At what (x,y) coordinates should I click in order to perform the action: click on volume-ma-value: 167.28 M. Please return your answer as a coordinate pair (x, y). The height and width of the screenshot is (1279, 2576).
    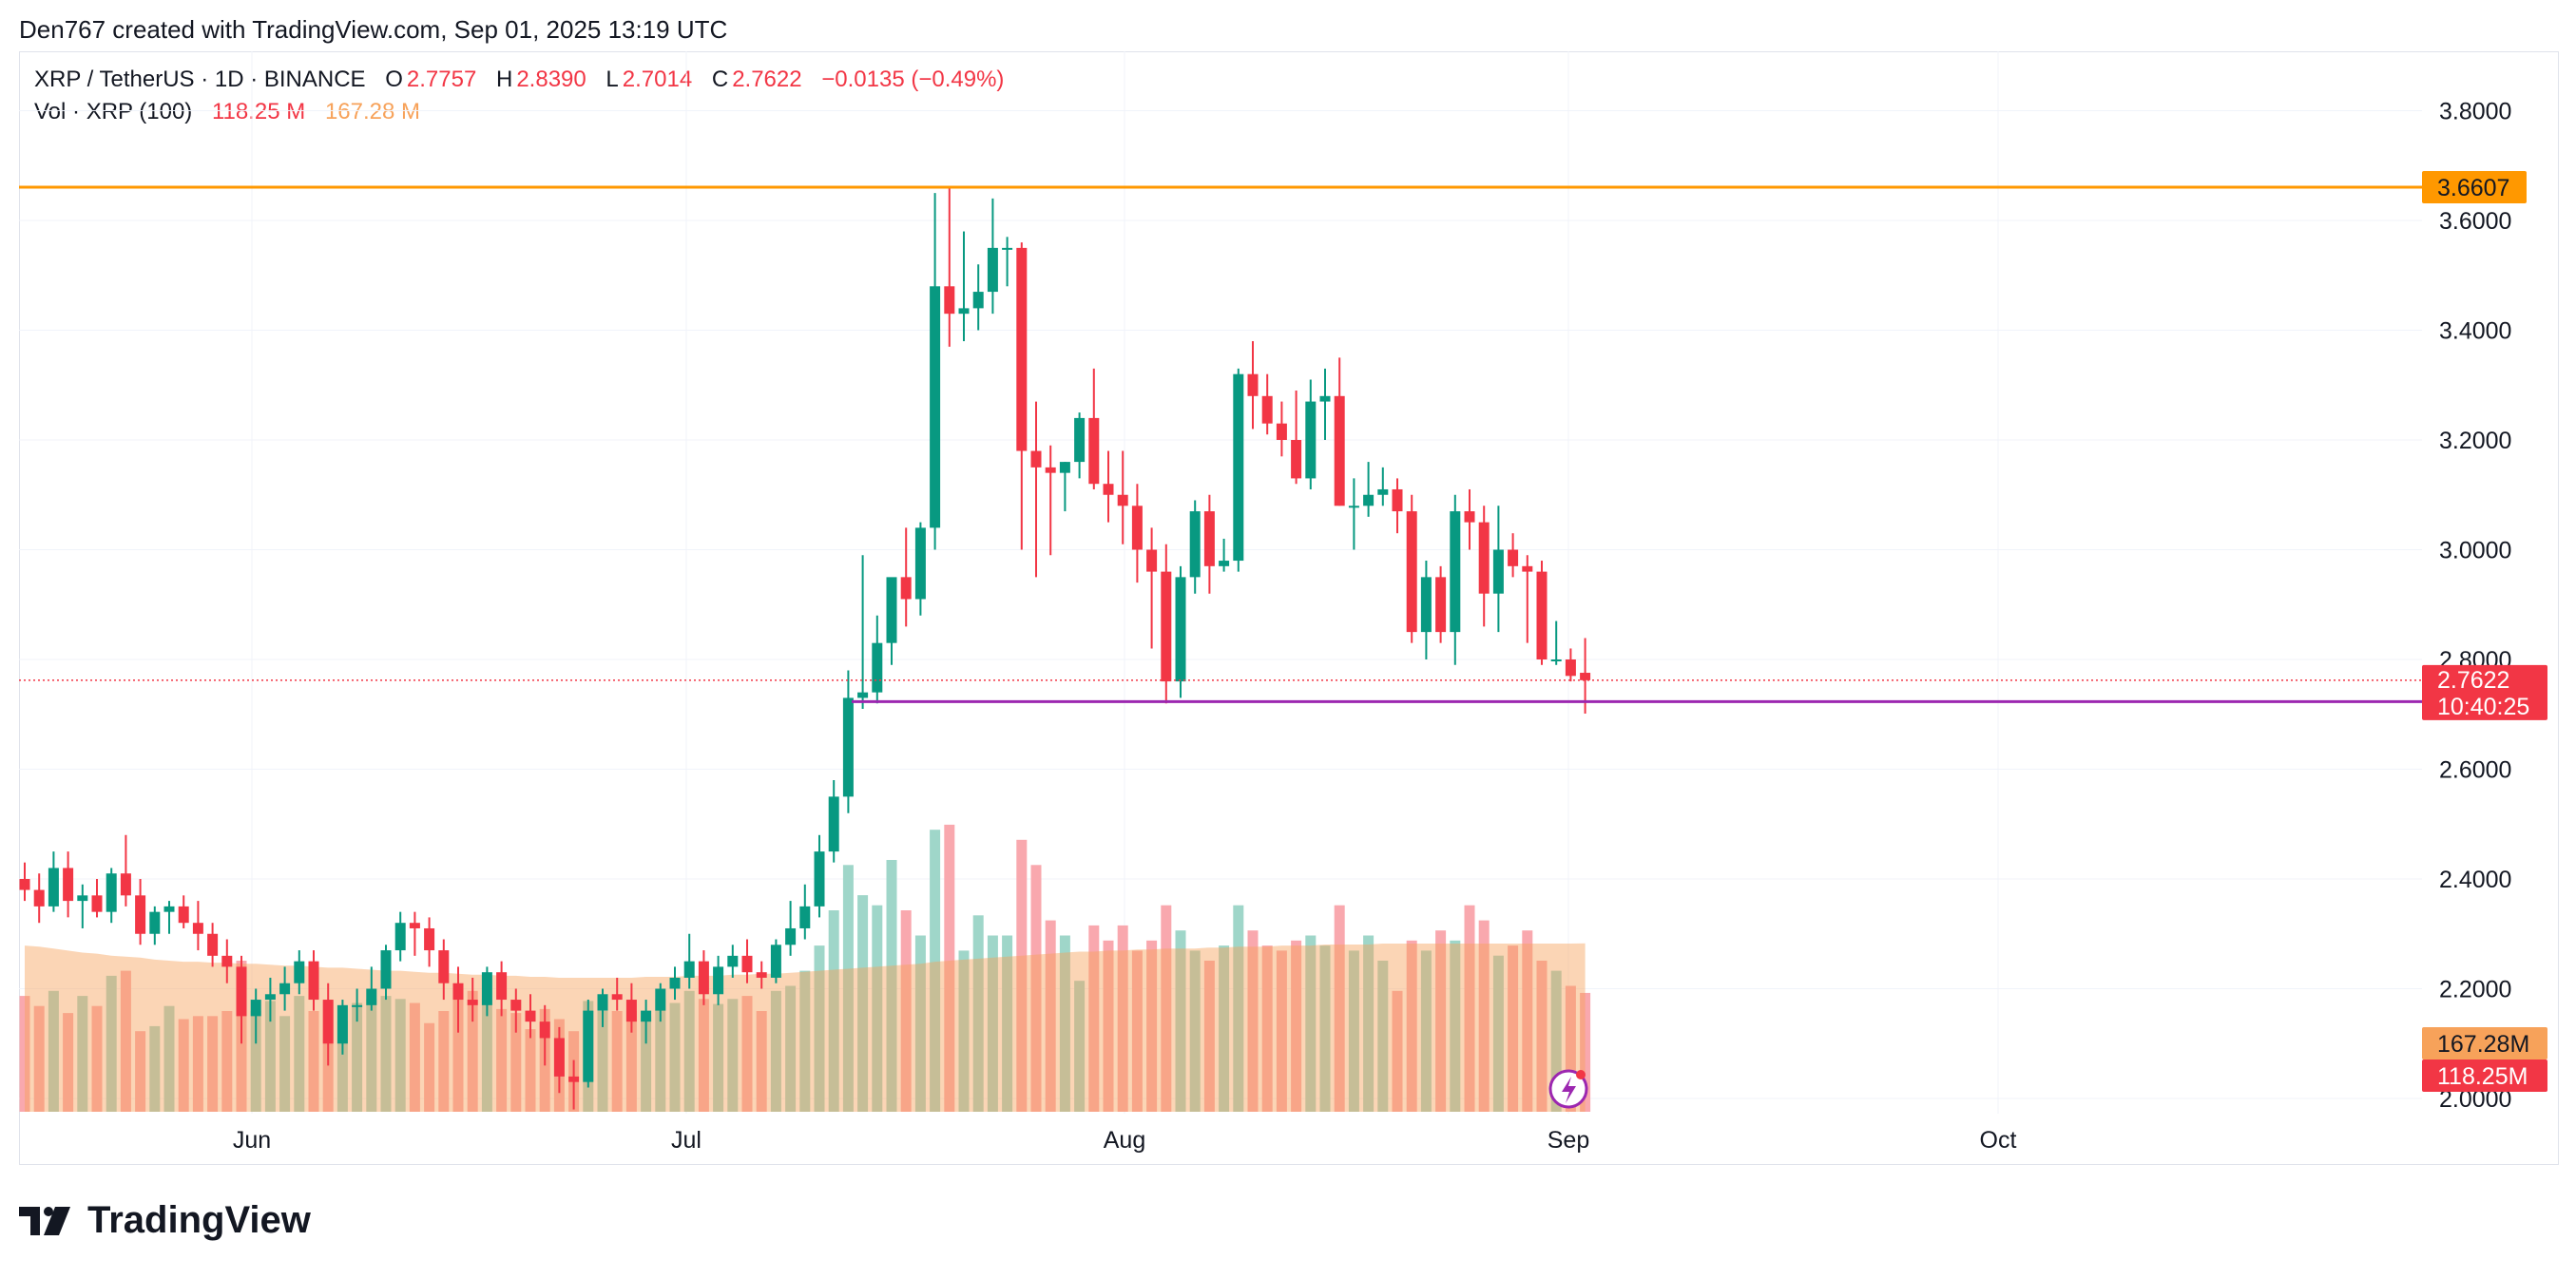
    Looking at the image, I should click on (372, 111).